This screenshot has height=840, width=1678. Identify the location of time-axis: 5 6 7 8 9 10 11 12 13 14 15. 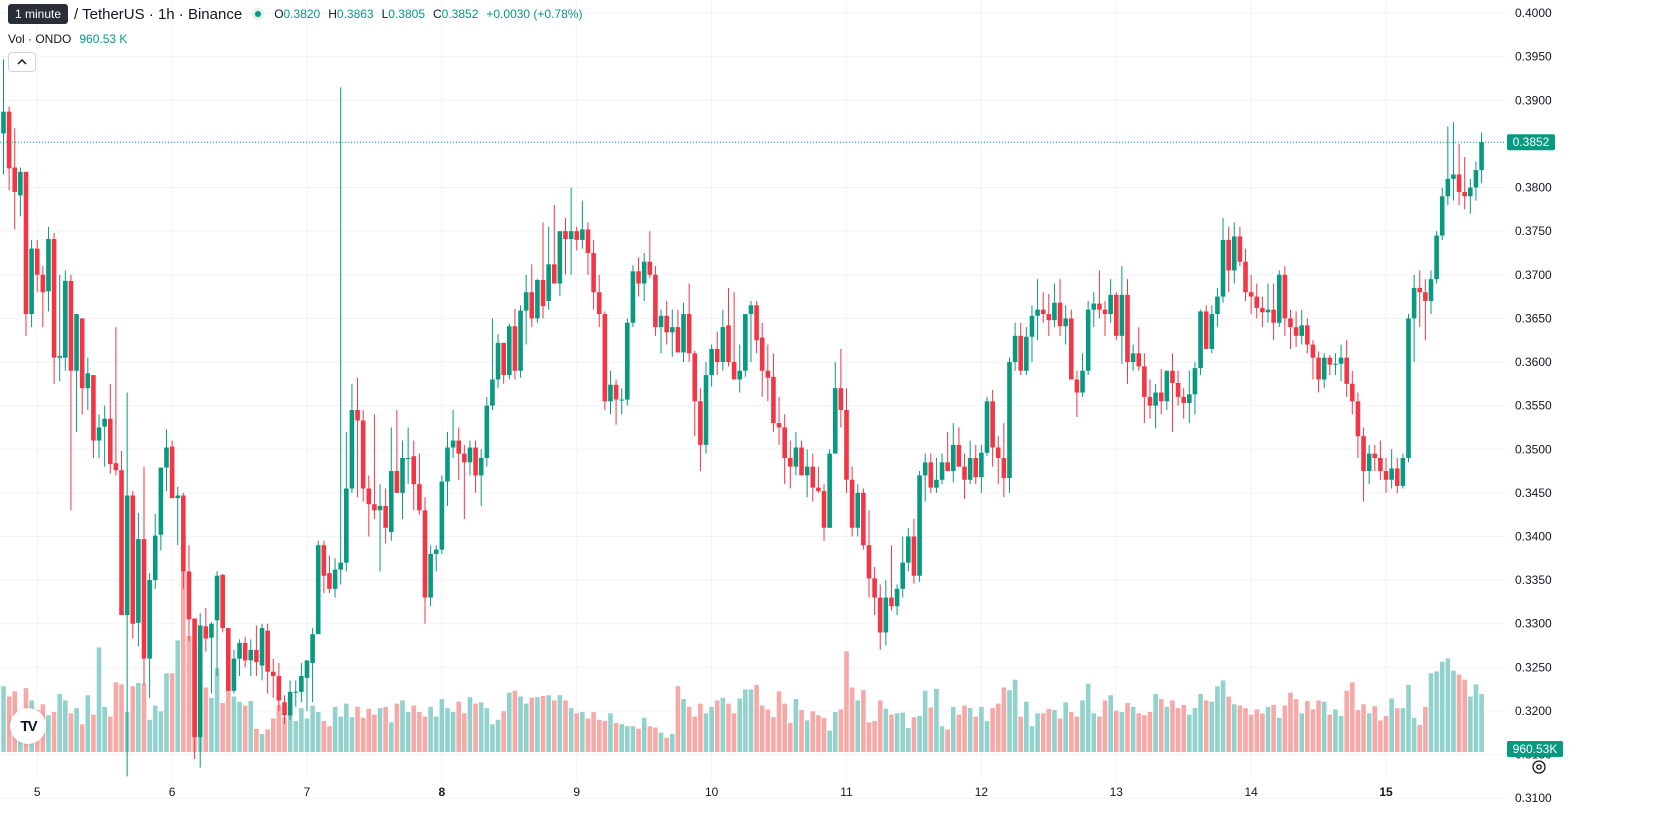
(713, 792).